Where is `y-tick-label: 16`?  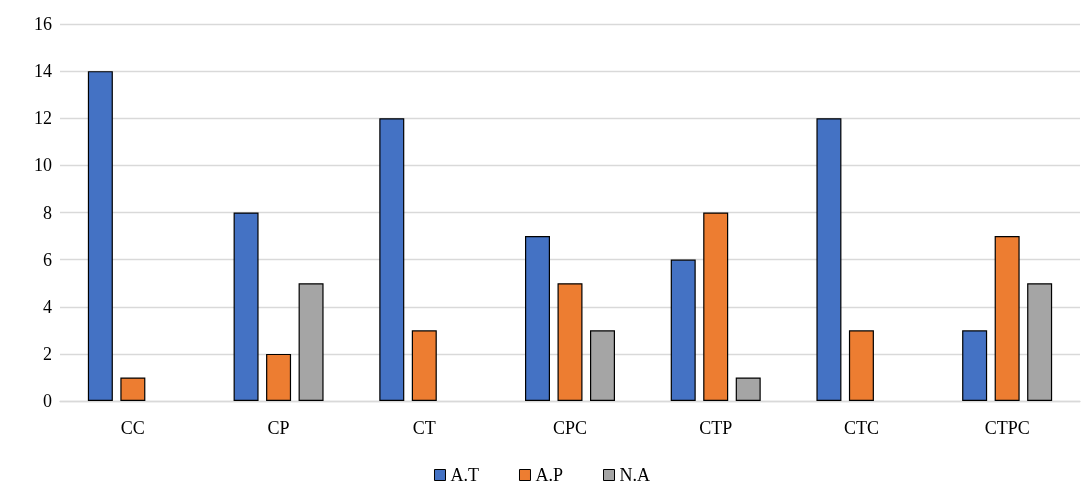 y-tick-label: 16 is located at coordinates (43, 24).